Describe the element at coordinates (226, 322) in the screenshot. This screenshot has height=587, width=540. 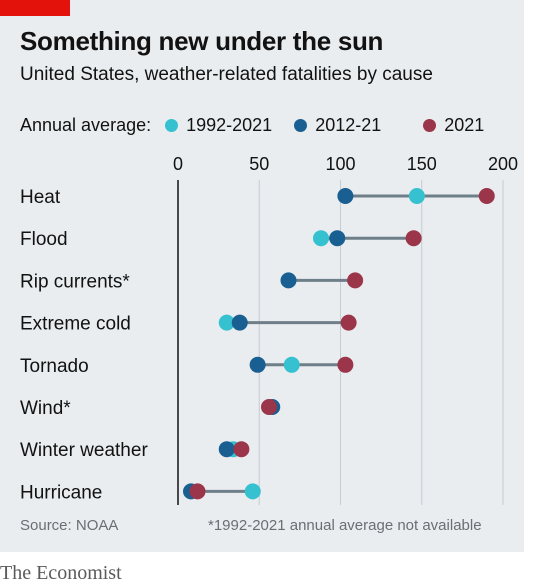
I see `dot-extreme-cold-1992-2021` at that location.